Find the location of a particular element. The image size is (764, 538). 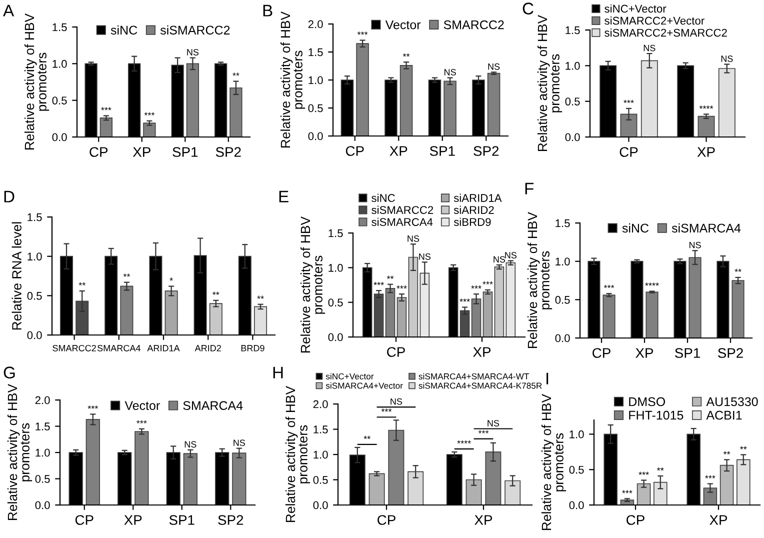

legend-label: SMARCC2 is located at coordinates (474, 25).